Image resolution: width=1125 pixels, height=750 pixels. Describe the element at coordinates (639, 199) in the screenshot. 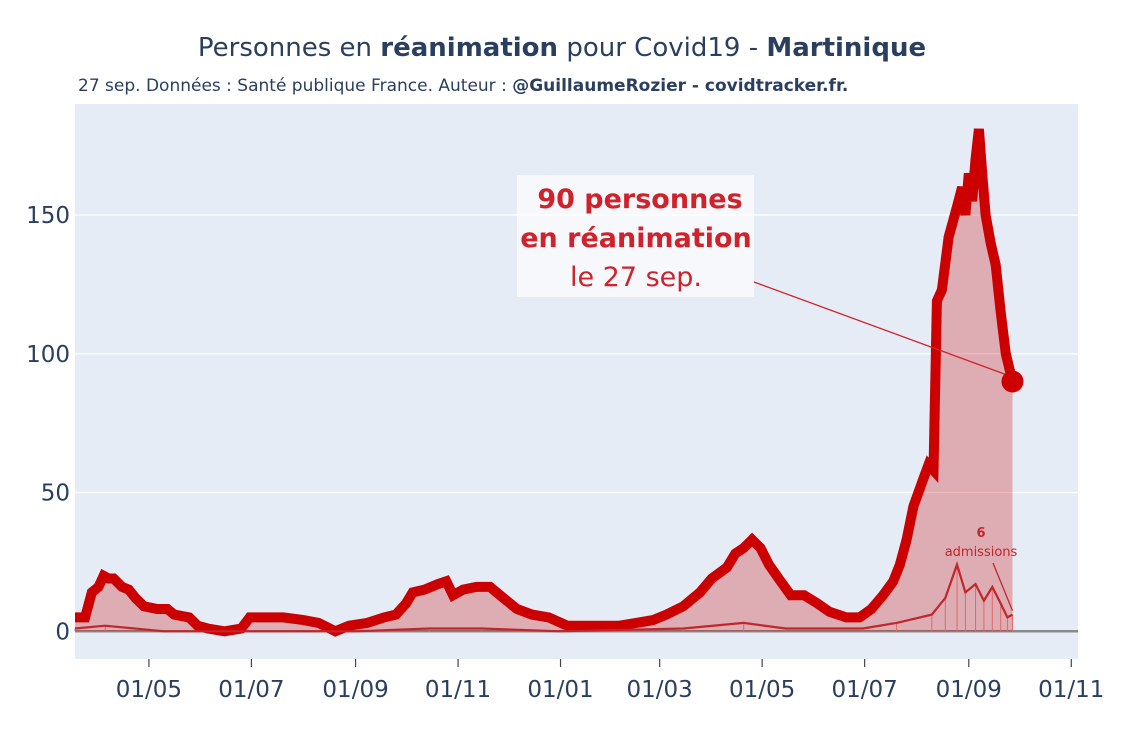

I see `annotation-line1: 90 personnes` at that location.